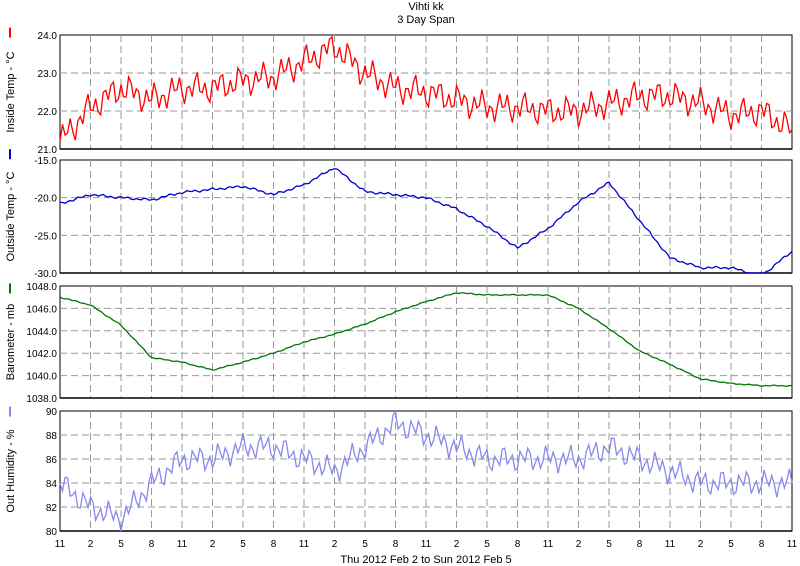 This screenshot has width=800, height=566. What do you see at coordinates (41, 399) in the screenshot?
I see `y-tick-label: 1038.0` at bounding box center [41, 399].